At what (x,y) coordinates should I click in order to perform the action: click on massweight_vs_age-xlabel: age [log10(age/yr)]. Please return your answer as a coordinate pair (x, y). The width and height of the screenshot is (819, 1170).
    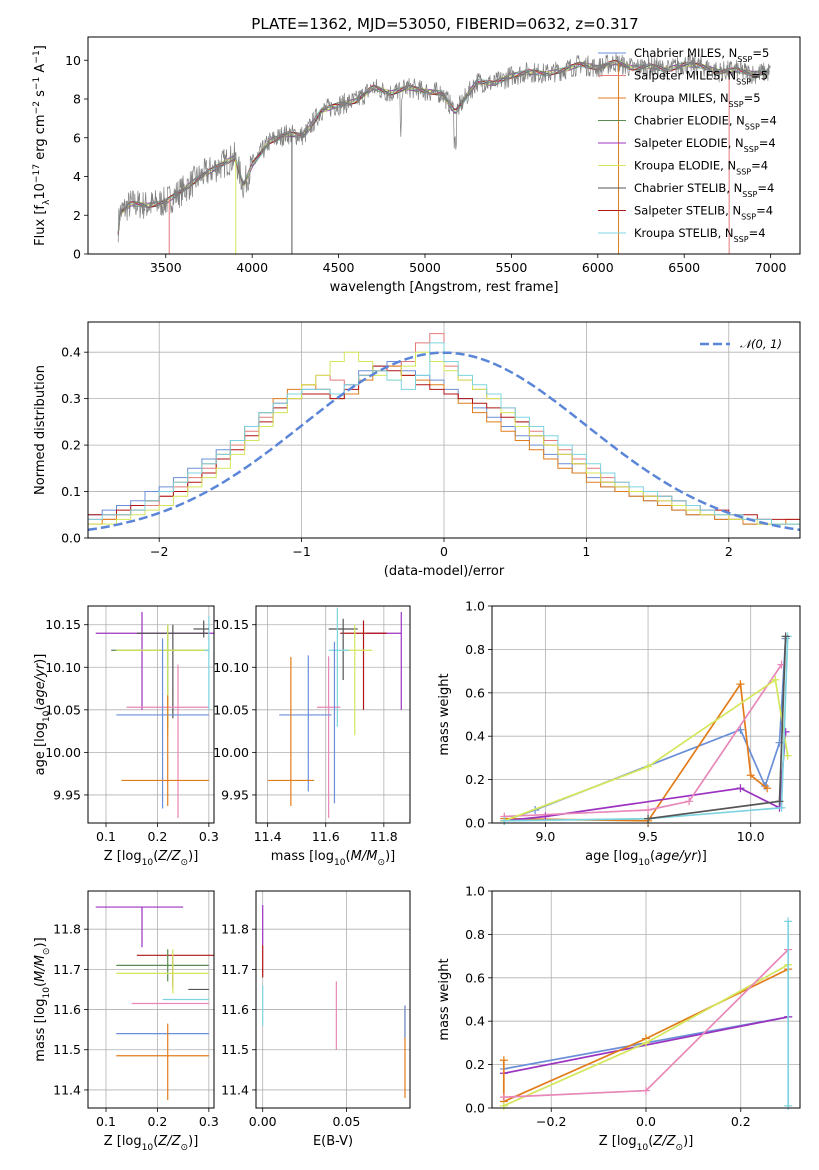
    Looking at the image, I should click on (646, 858).